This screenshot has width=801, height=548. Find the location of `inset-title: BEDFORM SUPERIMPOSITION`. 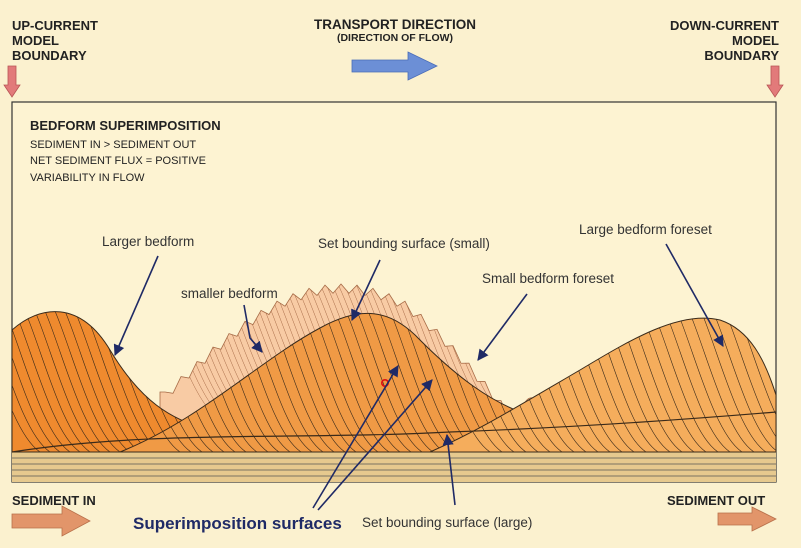

inset-title: BEDFORM SUPERIMPOSITION is located at coordinates (125, 125).